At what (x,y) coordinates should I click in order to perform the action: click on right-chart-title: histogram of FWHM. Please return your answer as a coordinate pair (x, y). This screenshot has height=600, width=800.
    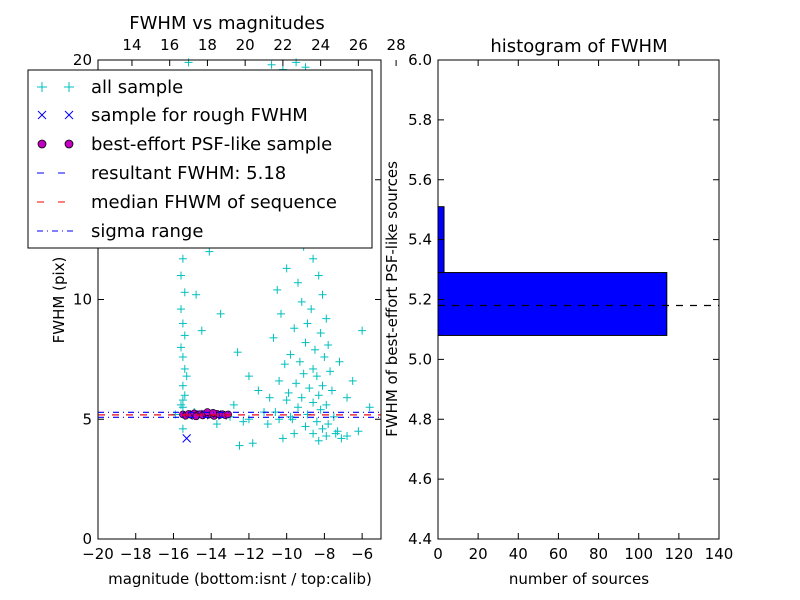
    Looking at the image, I should click on (578, 46).